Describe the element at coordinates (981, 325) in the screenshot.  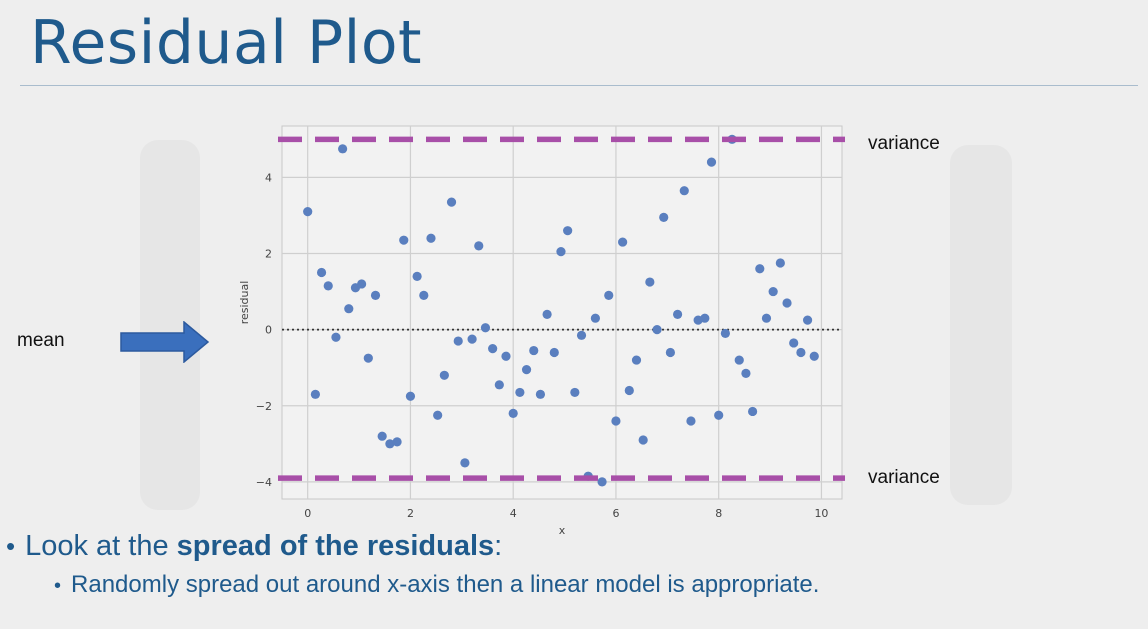
I see `background-watermark-right` at that location.